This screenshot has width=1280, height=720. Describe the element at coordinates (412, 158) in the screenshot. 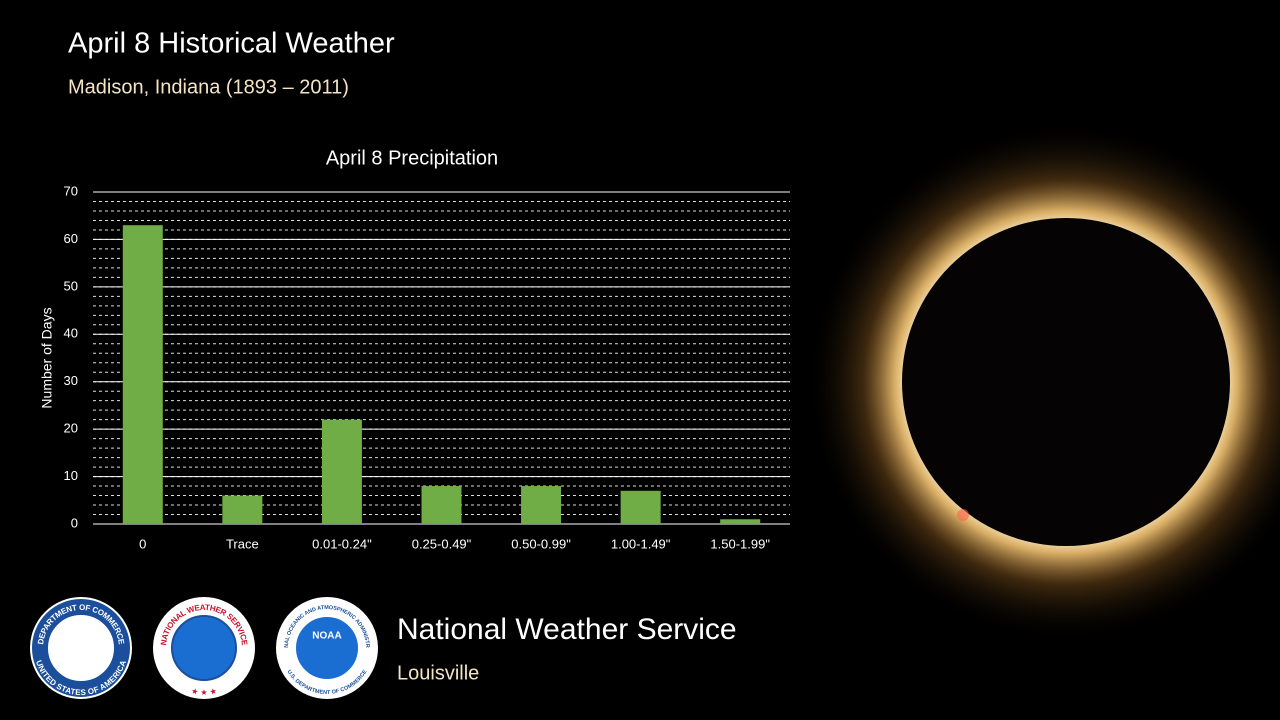

I see `chart-title: April 8 Precipitation` at that location.